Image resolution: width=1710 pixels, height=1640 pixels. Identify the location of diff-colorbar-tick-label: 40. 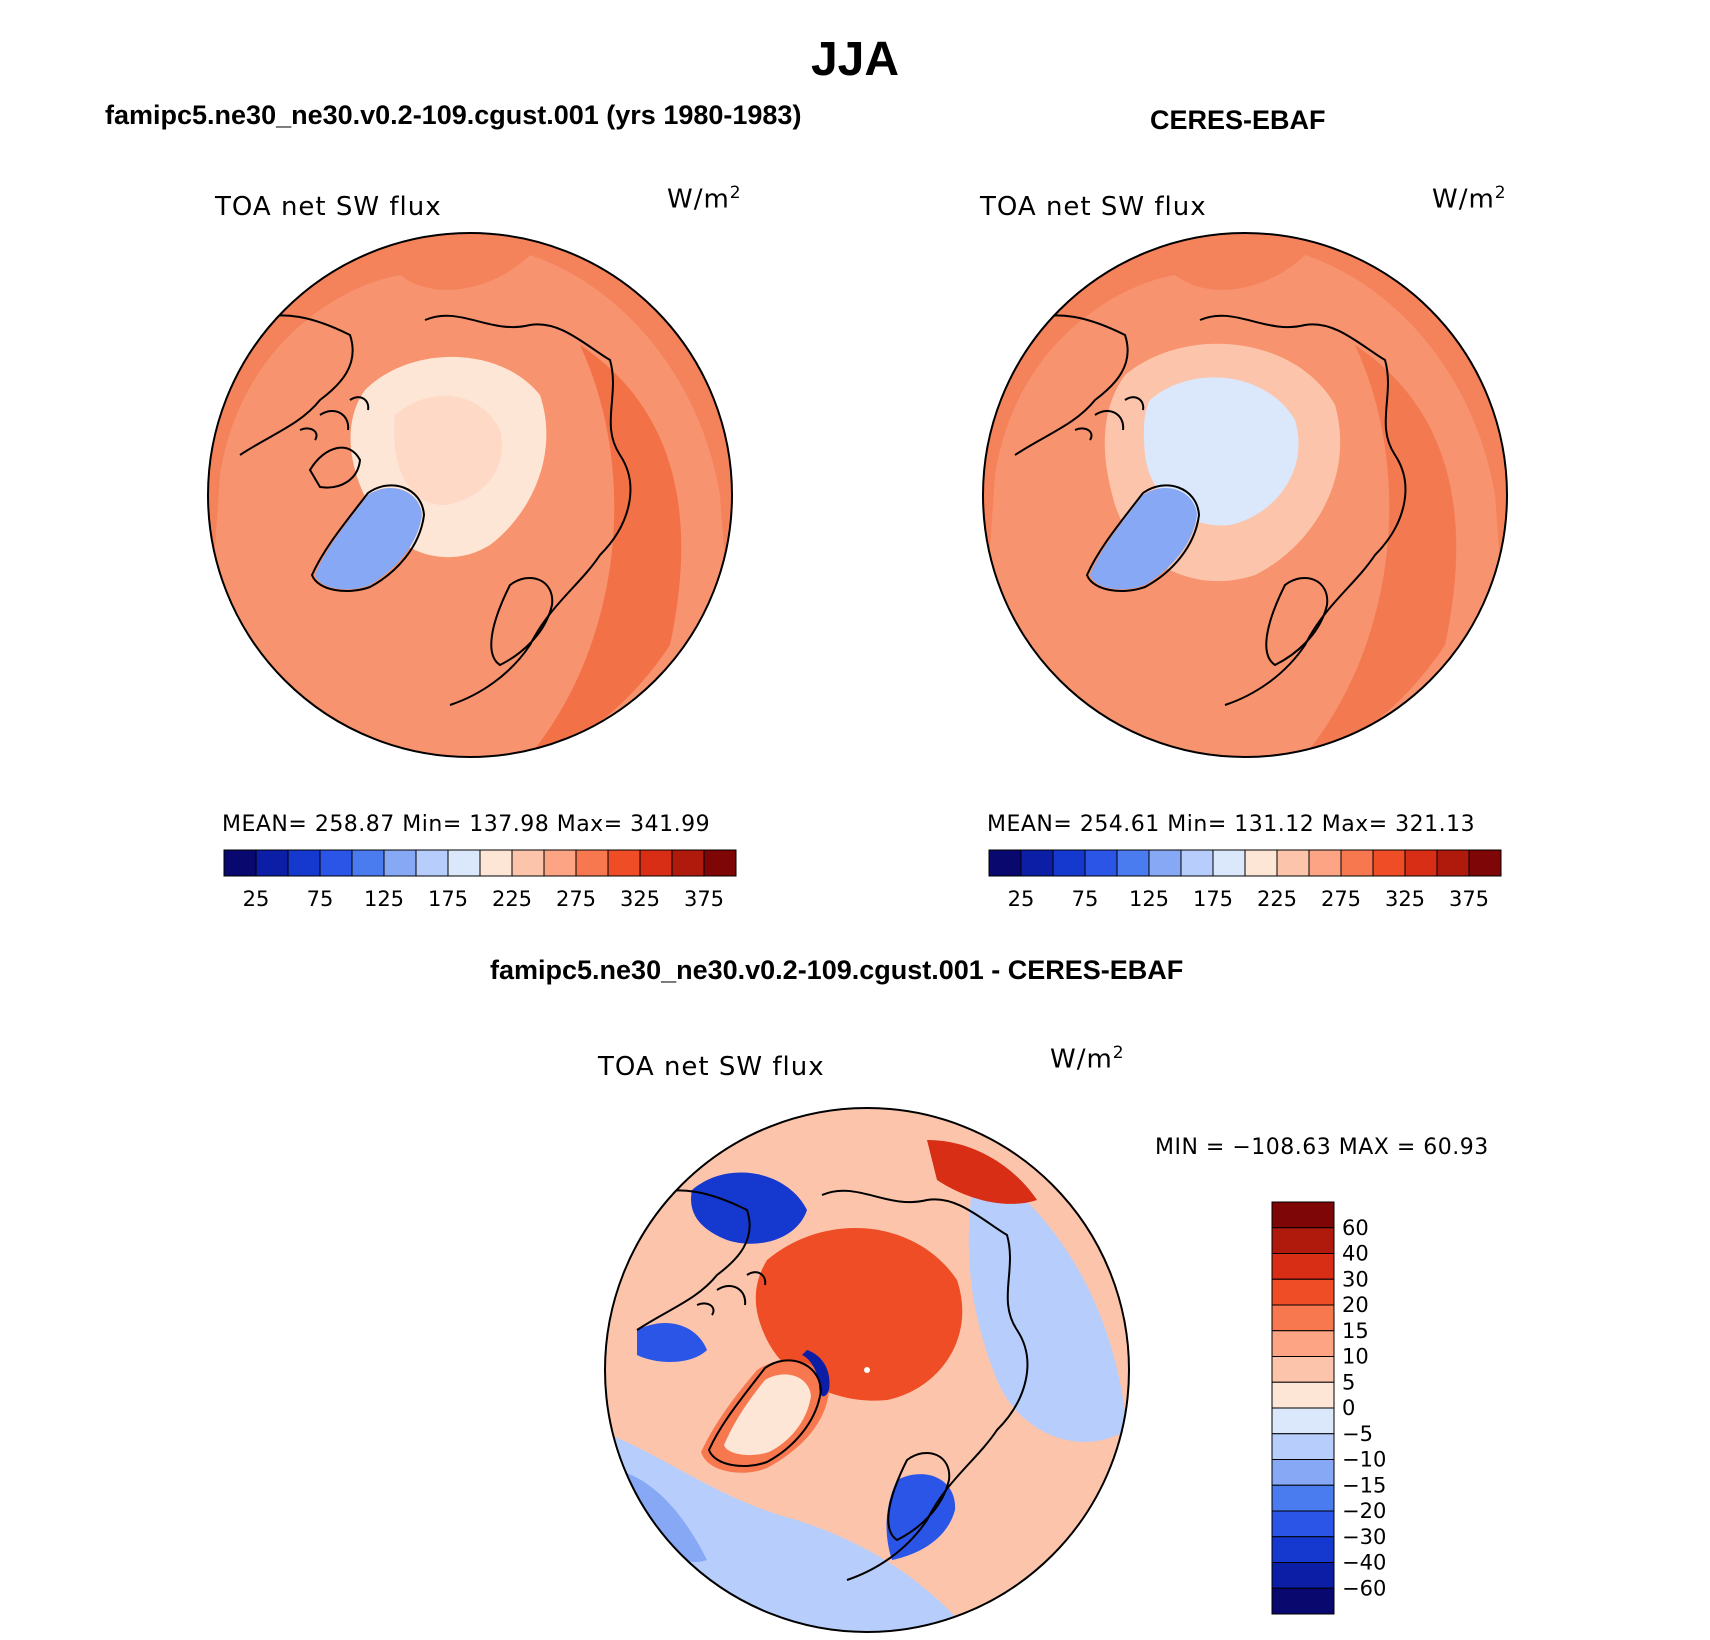
(1355, 1254).